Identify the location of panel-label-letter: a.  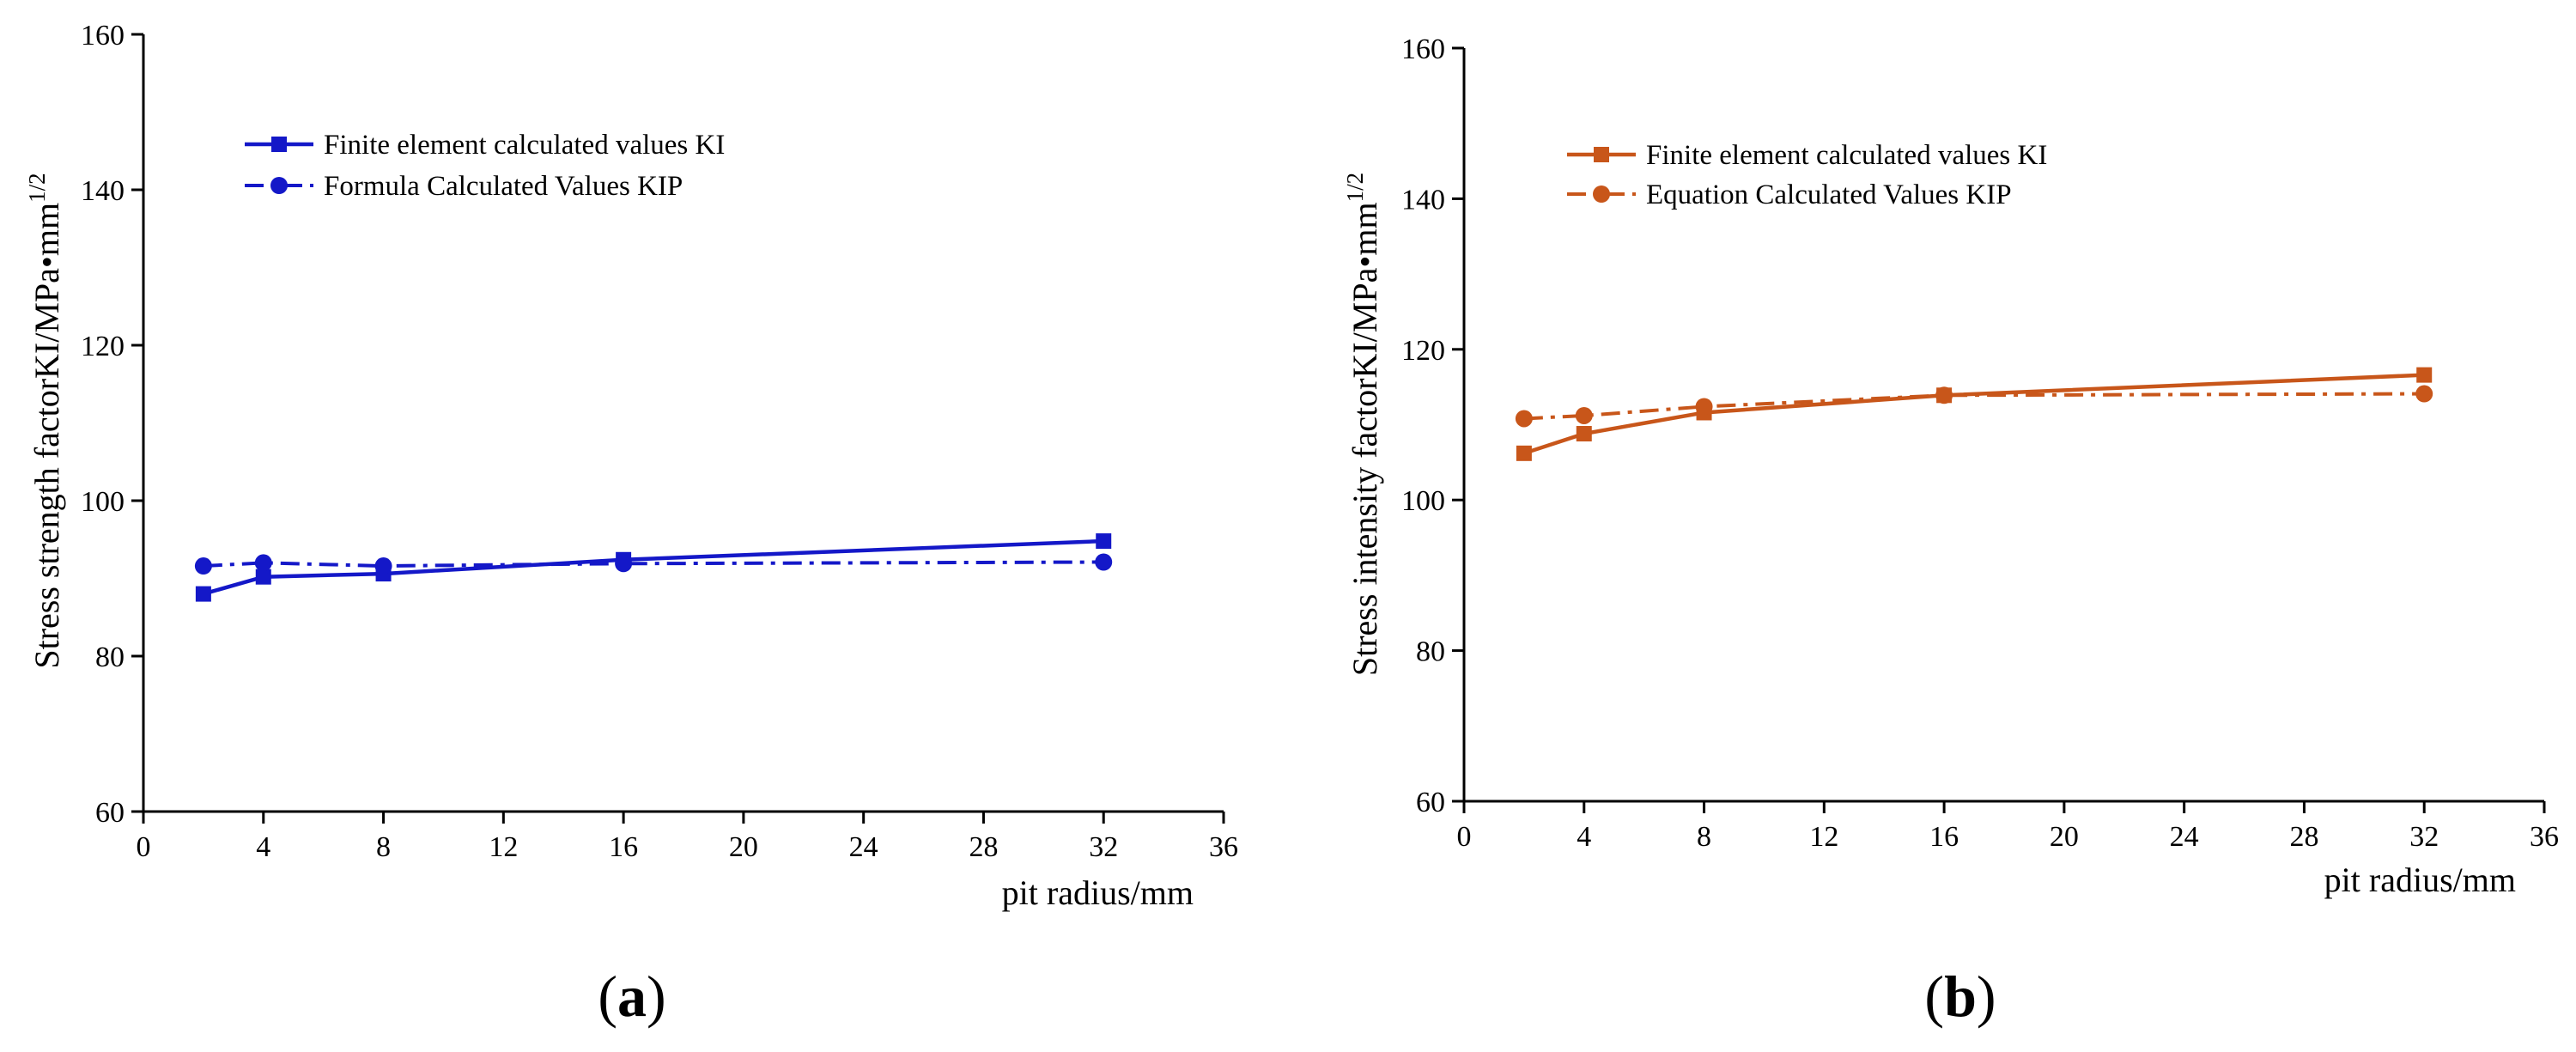
(632, 996).